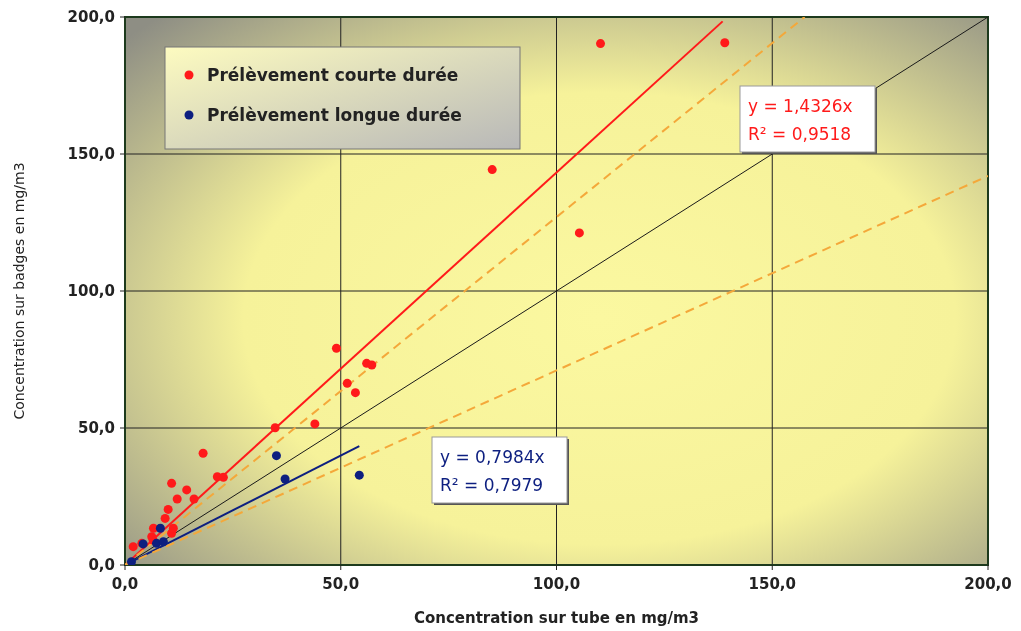  Describe the element at coordinates (341, 584) in the screenshot. I see `x-tick-label: 50,0` at that location.